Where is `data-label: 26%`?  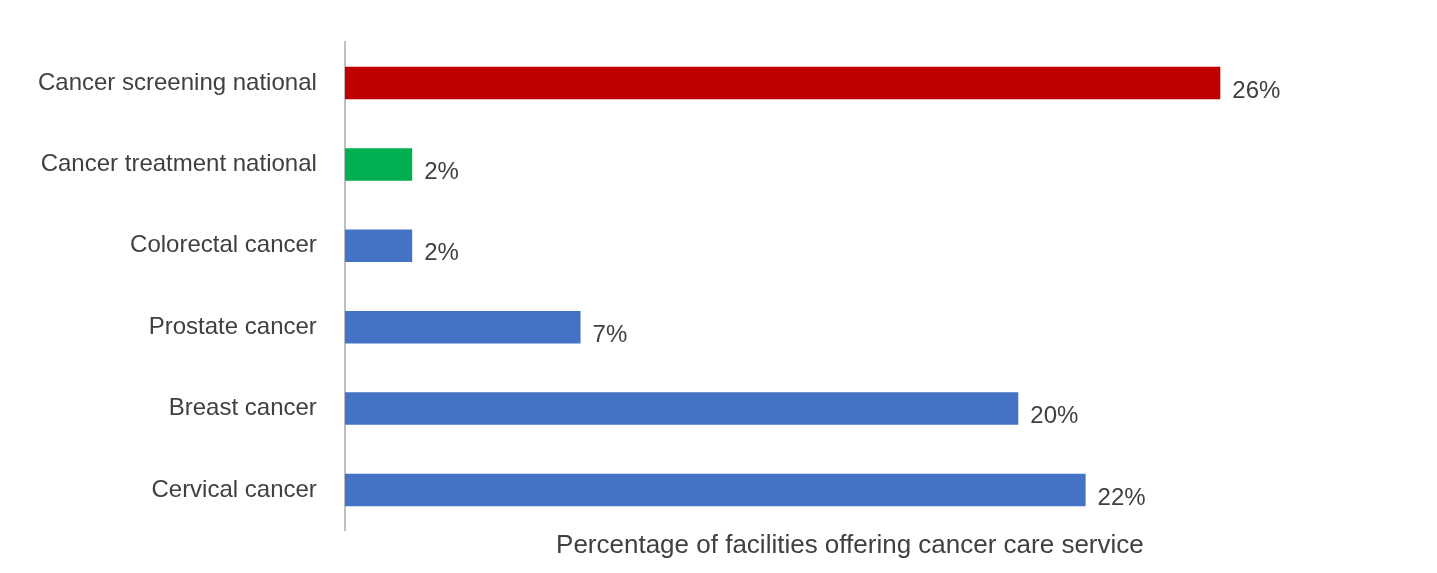 data-label: 26% is located at coordinates (1256, 89).